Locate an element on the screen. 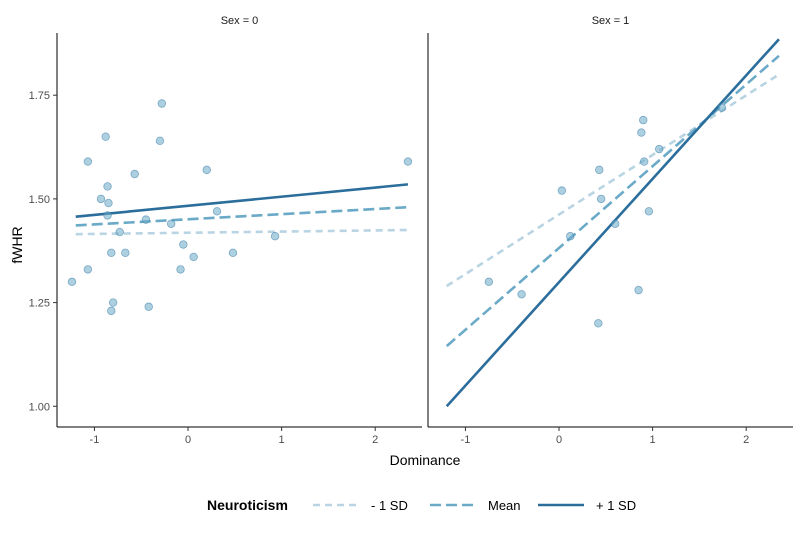  y-axis-title: fWHR is located at coordinates (17, 244).